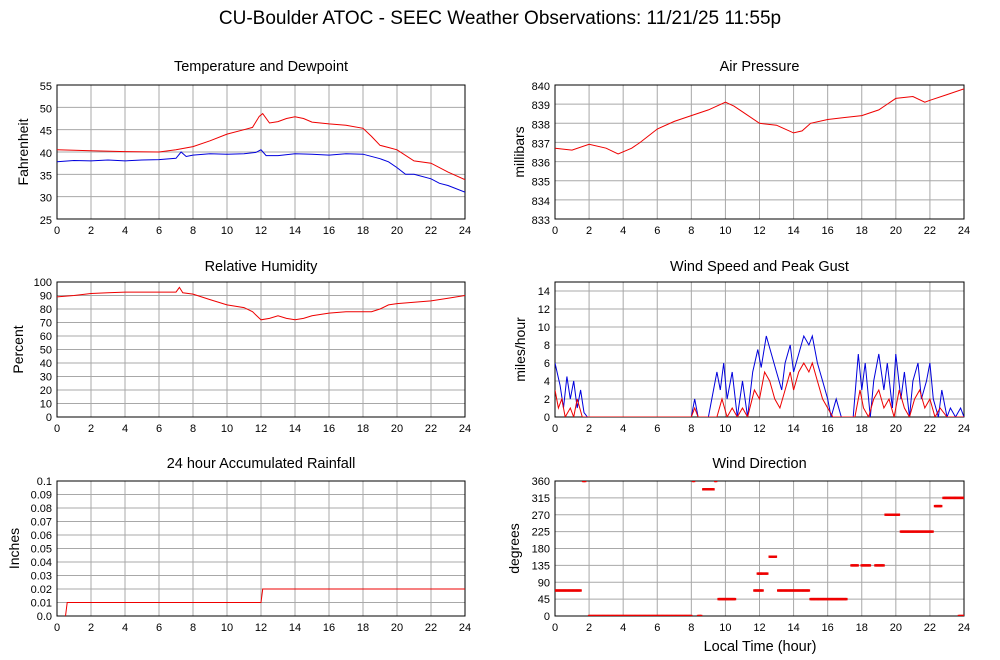 The width and height of the screenshot is (1000, 660). I want to click on pressure-y-tick-label: 839, so click(541, 106).